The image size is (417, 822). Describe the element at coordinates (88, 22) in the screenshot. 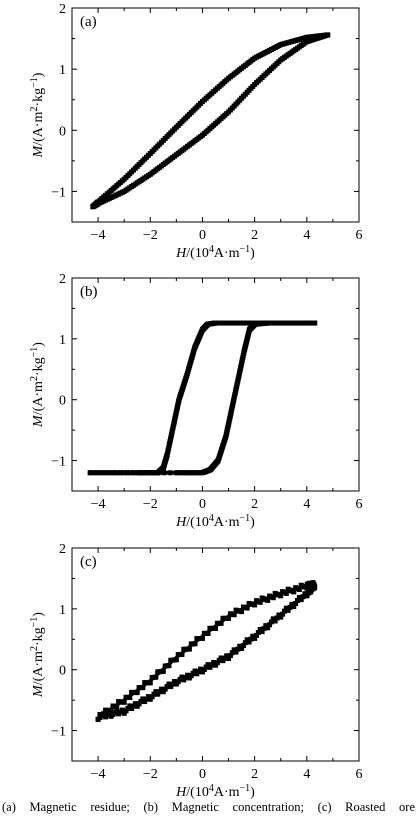

I see `panel-label: (a)` at that location.